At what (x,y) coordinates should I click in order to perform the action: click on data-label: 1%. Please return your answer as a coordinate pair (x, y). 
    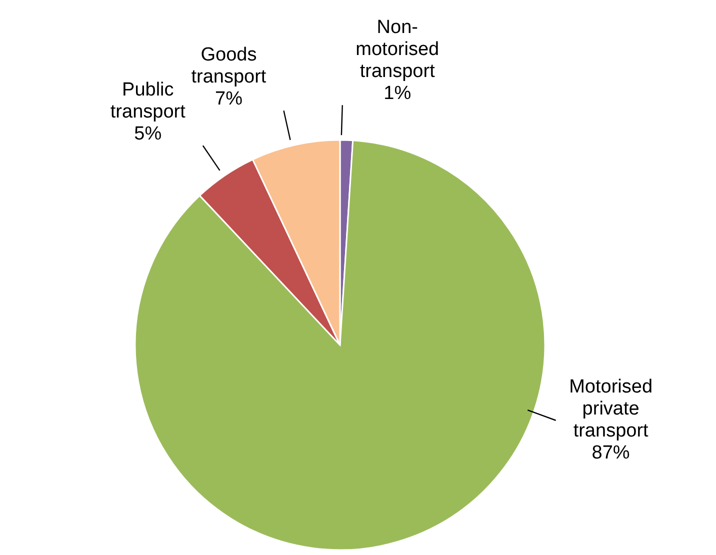
    Looking at the image, I should click on (398, 93).